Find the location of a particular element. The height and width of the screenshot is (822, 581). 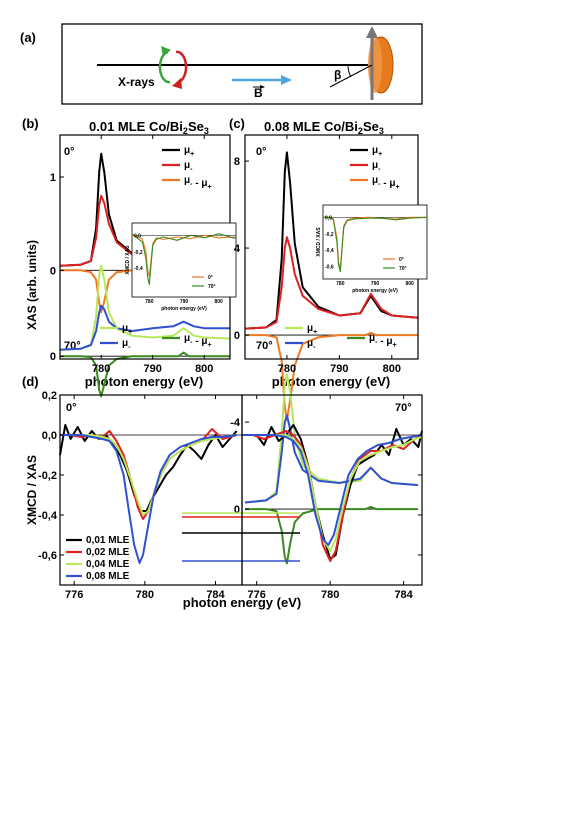

red-arrowhead-icon is located at coordinates (177, 83).